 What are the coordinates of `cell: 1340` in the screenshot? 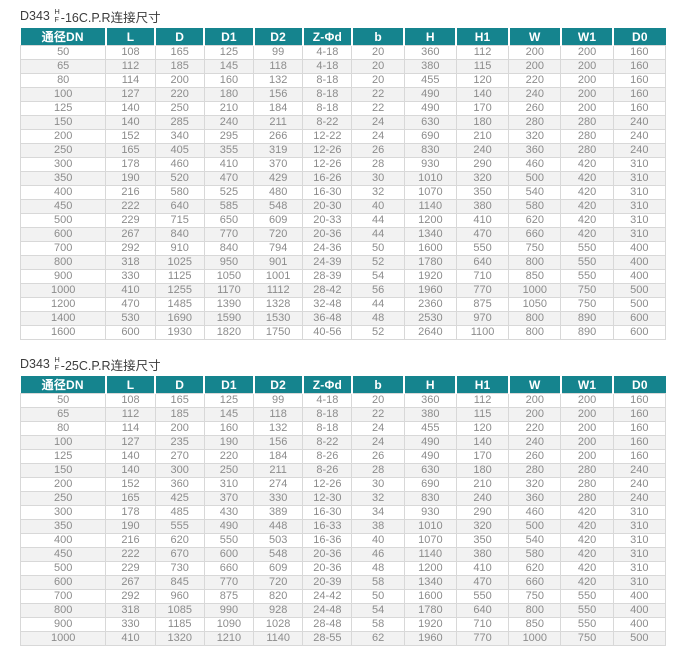 It's located at (430, 582).